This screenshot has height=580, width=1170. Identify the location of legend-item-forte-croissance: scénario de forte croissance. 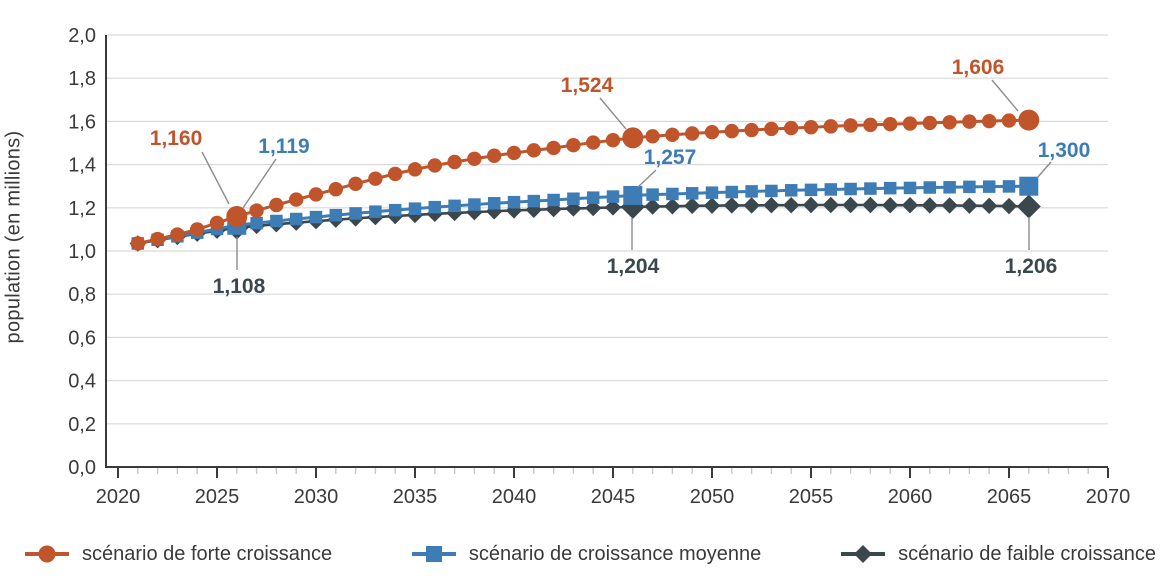
(178, 554).